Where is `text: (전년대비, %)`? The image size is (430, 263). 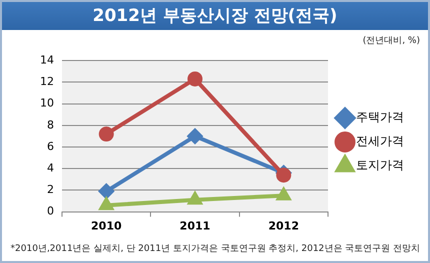
text: (전년대비, %) is located at coordinates (391, 41).